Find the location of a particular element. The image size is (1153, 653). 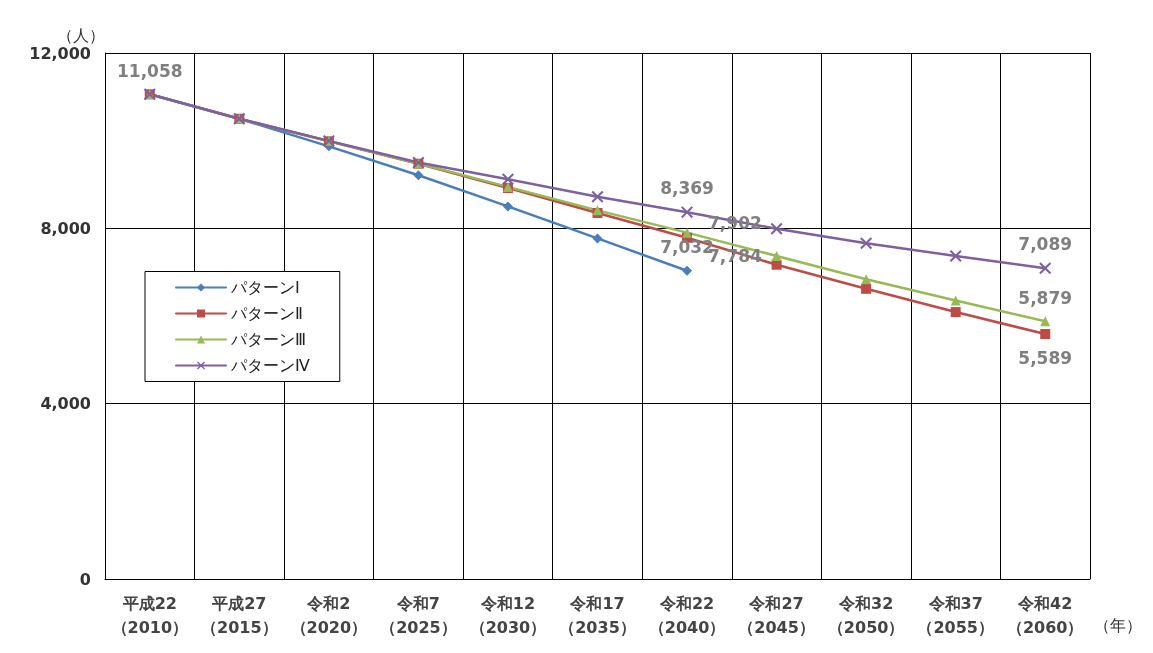

x-tick-label: 令和37 （2055） is located at coordinates (955, 615).